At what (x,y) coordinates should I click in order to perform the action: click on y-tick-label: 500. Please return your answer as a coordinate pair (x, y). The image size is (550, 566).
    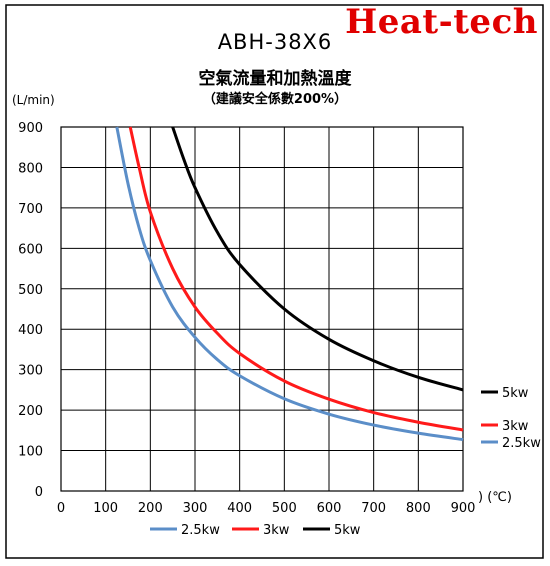
    Looking at the image, I should click on (30, 290).